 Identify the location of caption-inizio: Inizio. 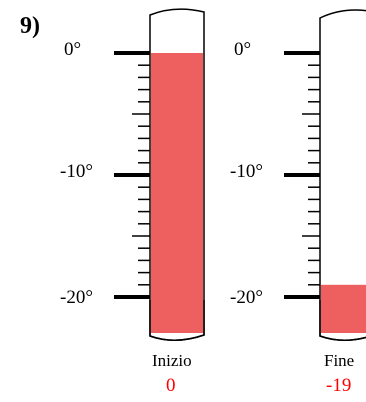
(172, 360).